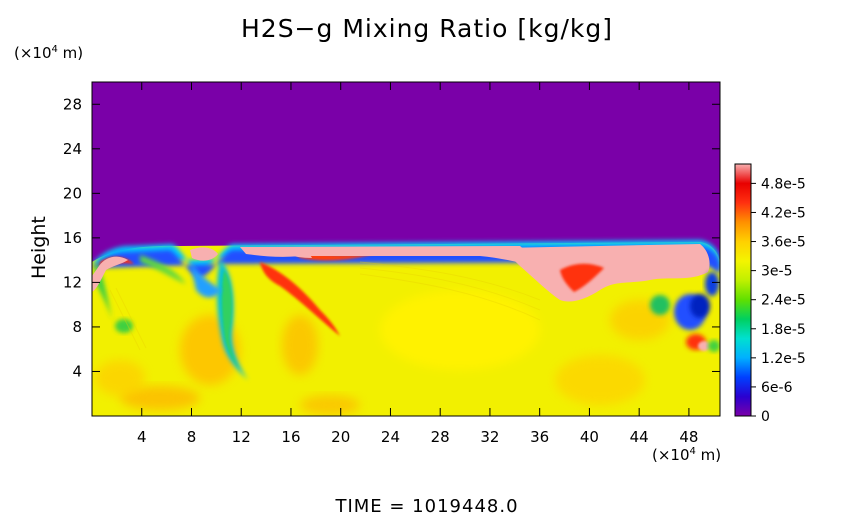  Describe the element at coordinates (783, 301) in the screenshot. I see `colorbar-label: 2.4e-5` at that location.